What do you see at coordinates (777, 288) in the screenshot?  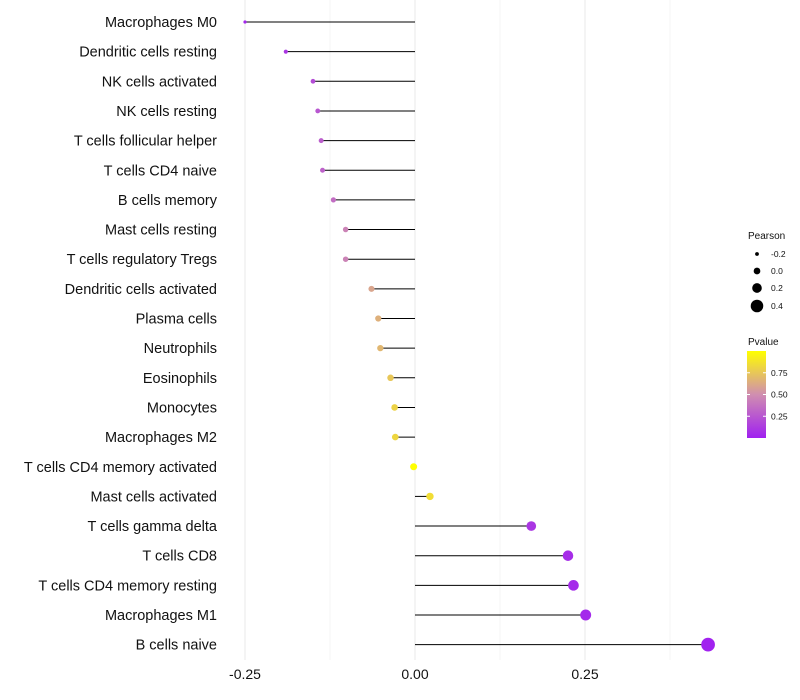 I see `legend-size-label: 0.2` at bounding box center [777, 288].